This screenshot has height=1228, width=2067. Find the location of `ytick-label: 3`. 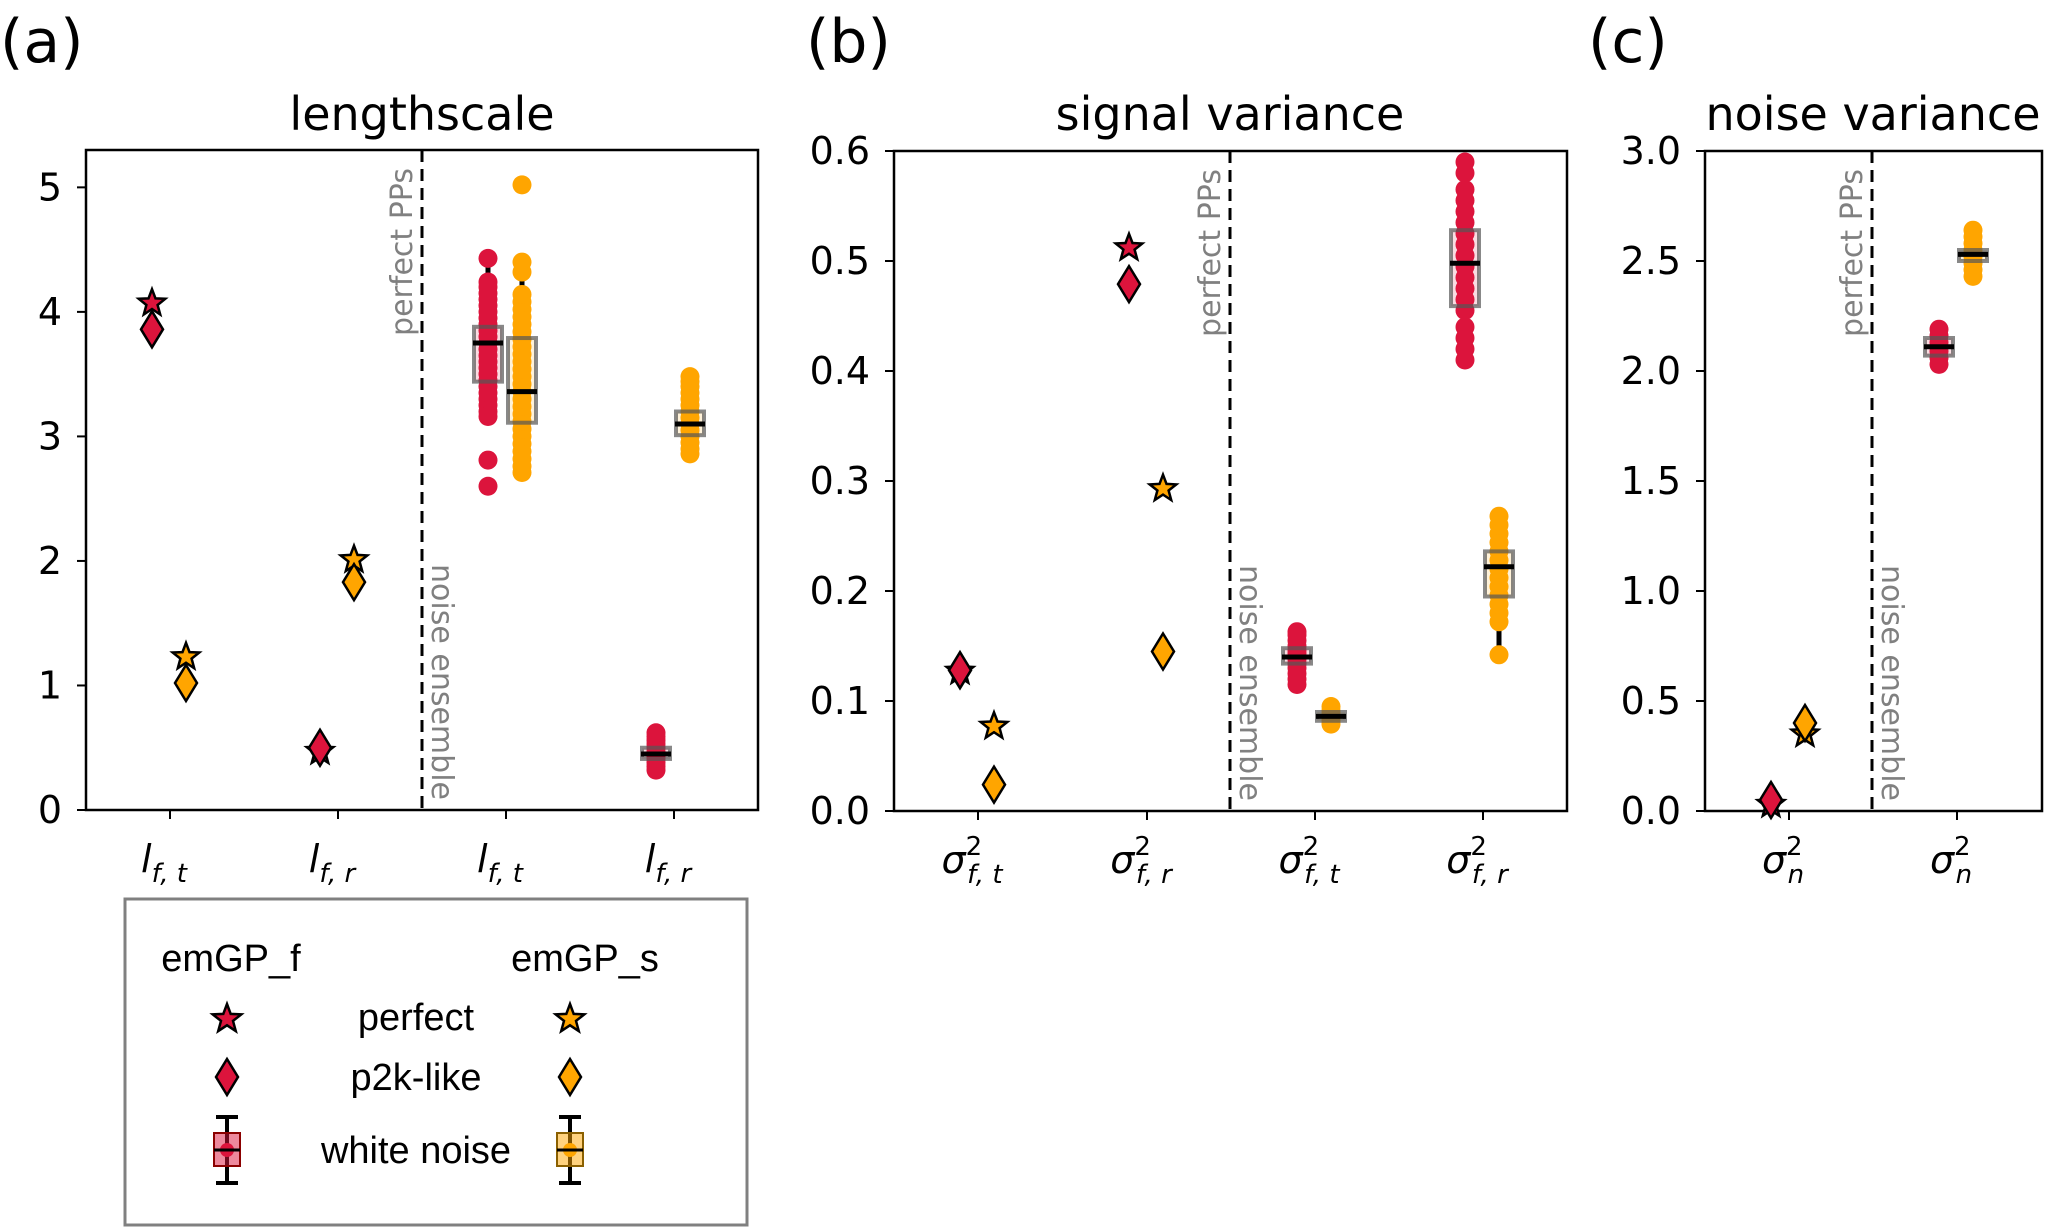

ytick-label: 3 is located at coordinates (50, 436).